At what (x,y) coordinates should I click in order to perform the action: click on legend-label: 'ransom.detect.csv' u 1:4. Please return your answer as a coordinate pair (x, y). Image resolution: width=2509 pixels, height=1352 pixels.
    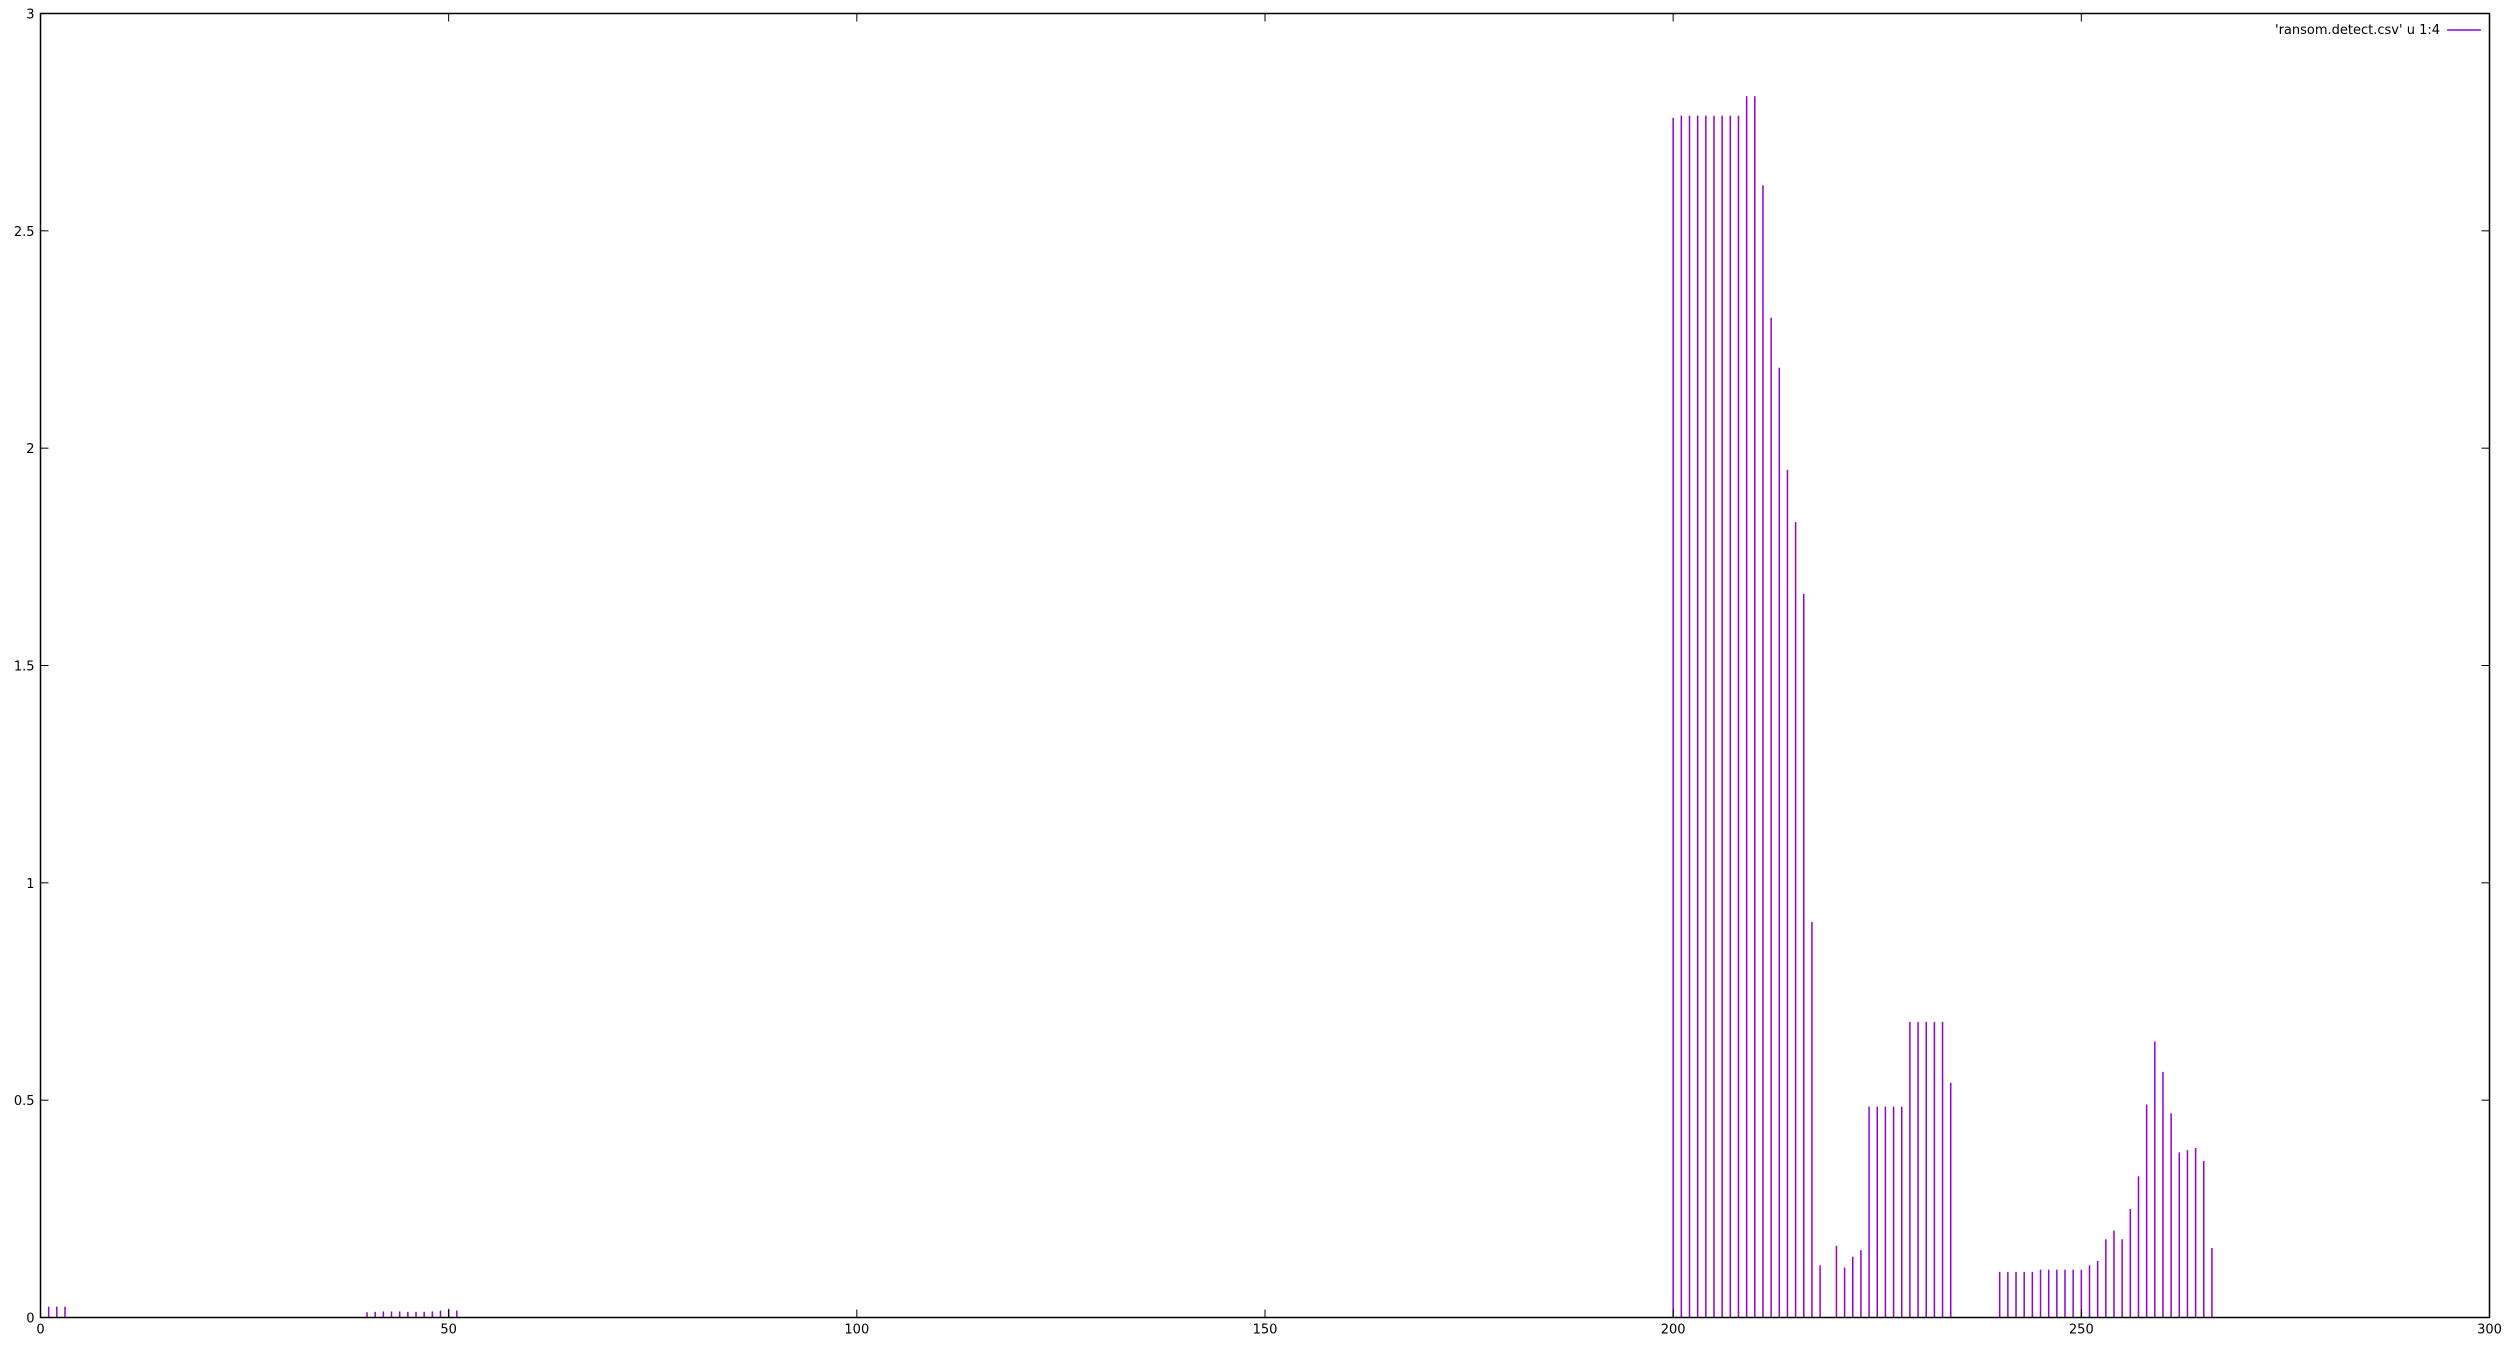
    Looking at the image, I should click on (2357, 30).